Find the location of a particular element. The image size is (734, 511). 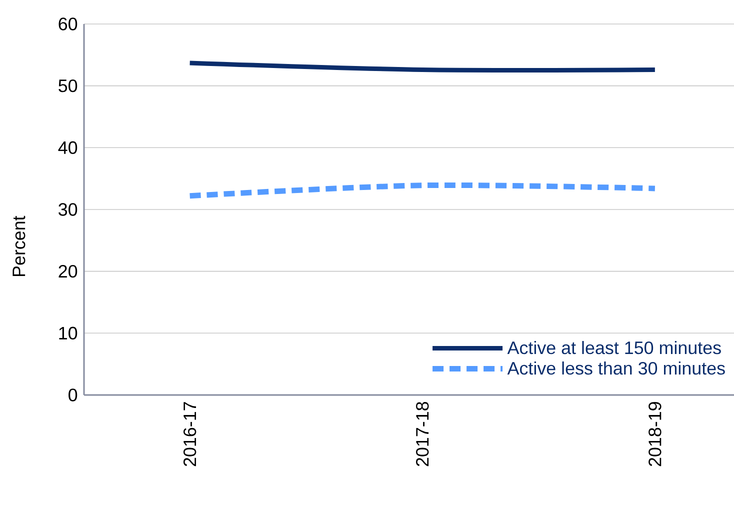

x-tick-label: 2018-19 is located at coordinates (655, 434).